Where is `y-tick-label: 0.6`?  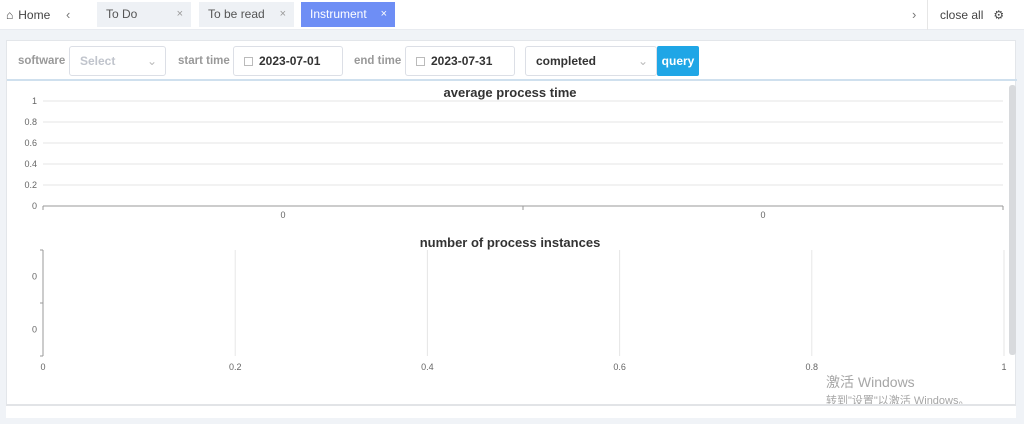
y-tick-label: 0.6 is located at coordinates (30, 143).